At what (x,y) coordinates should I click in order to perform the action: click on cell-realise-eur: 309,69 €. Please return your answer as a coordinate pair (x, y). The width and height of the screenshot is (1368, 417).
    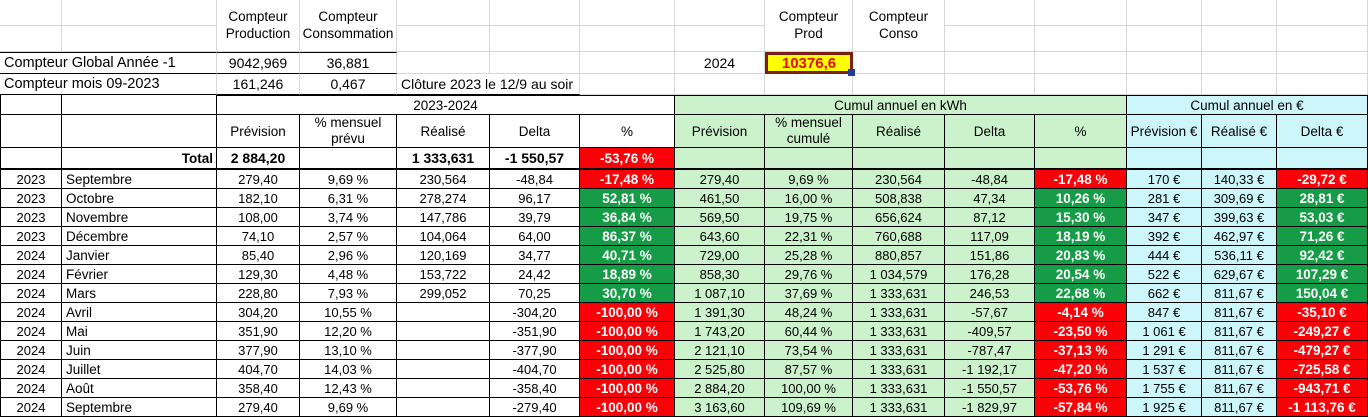
    Looking at the image, I should click on (1239, 198).